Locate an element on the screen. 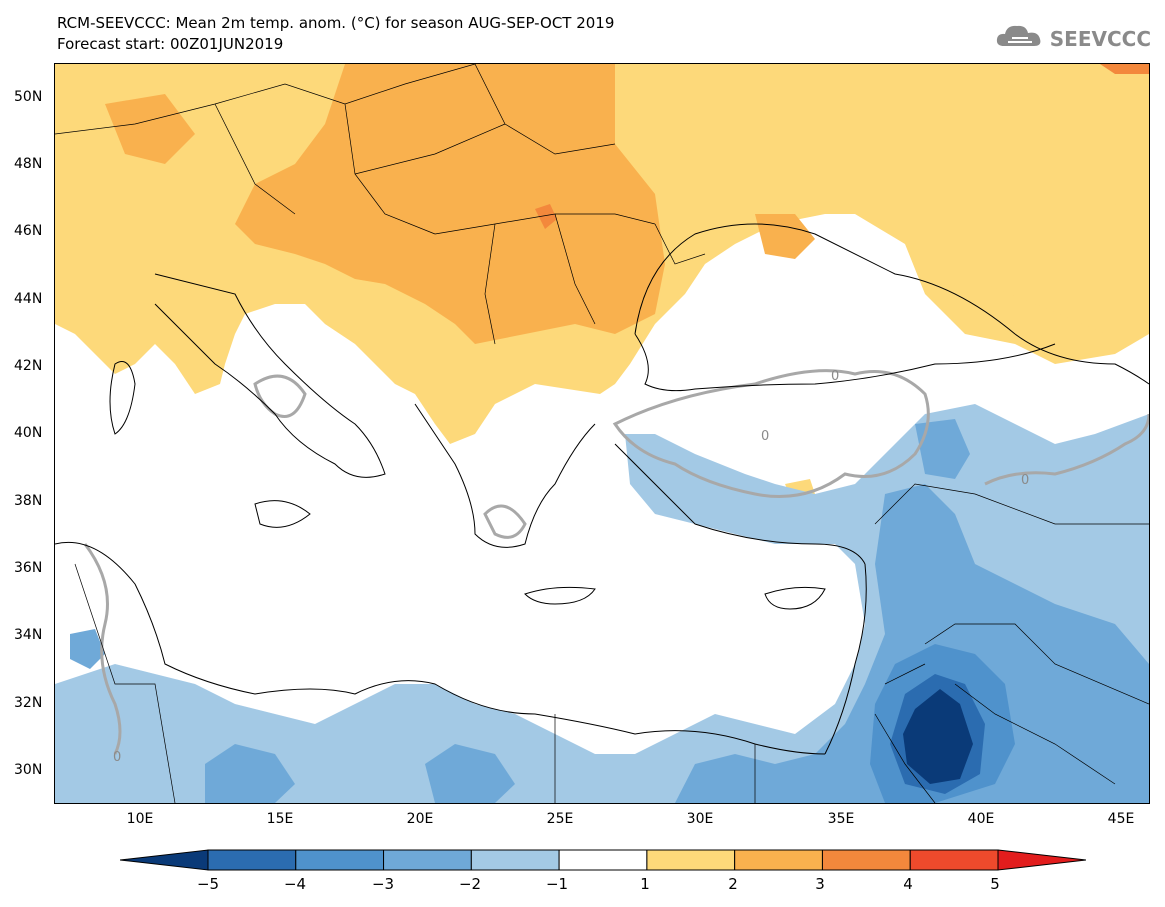 This screenshot has height=907, width=1165. lon-tick-label: 35E is located at coordinates (841, 819).